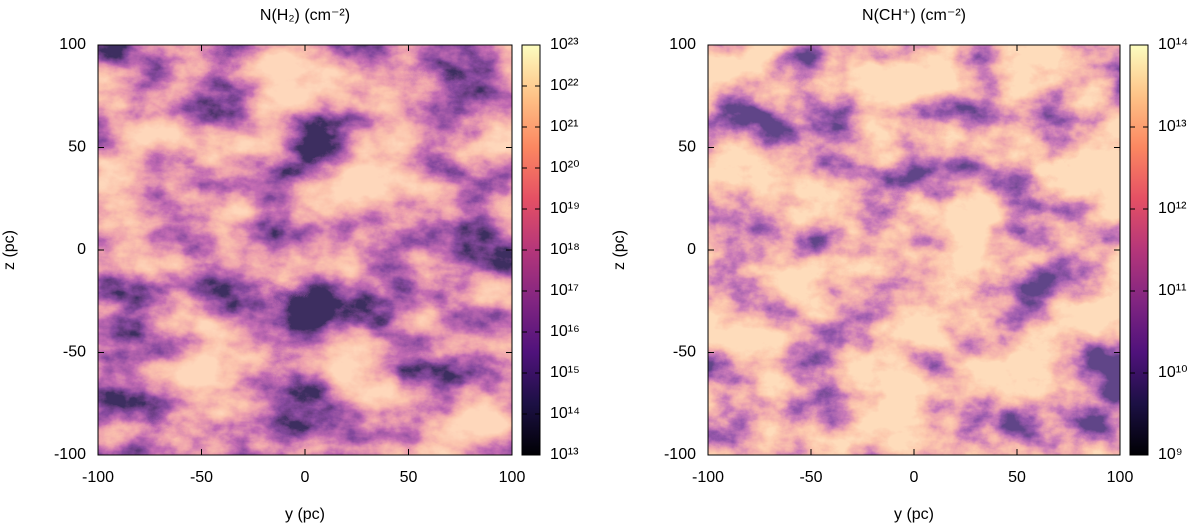  I want to click on colorbar-tick-label: 10¹⁸, so click(565, 249).